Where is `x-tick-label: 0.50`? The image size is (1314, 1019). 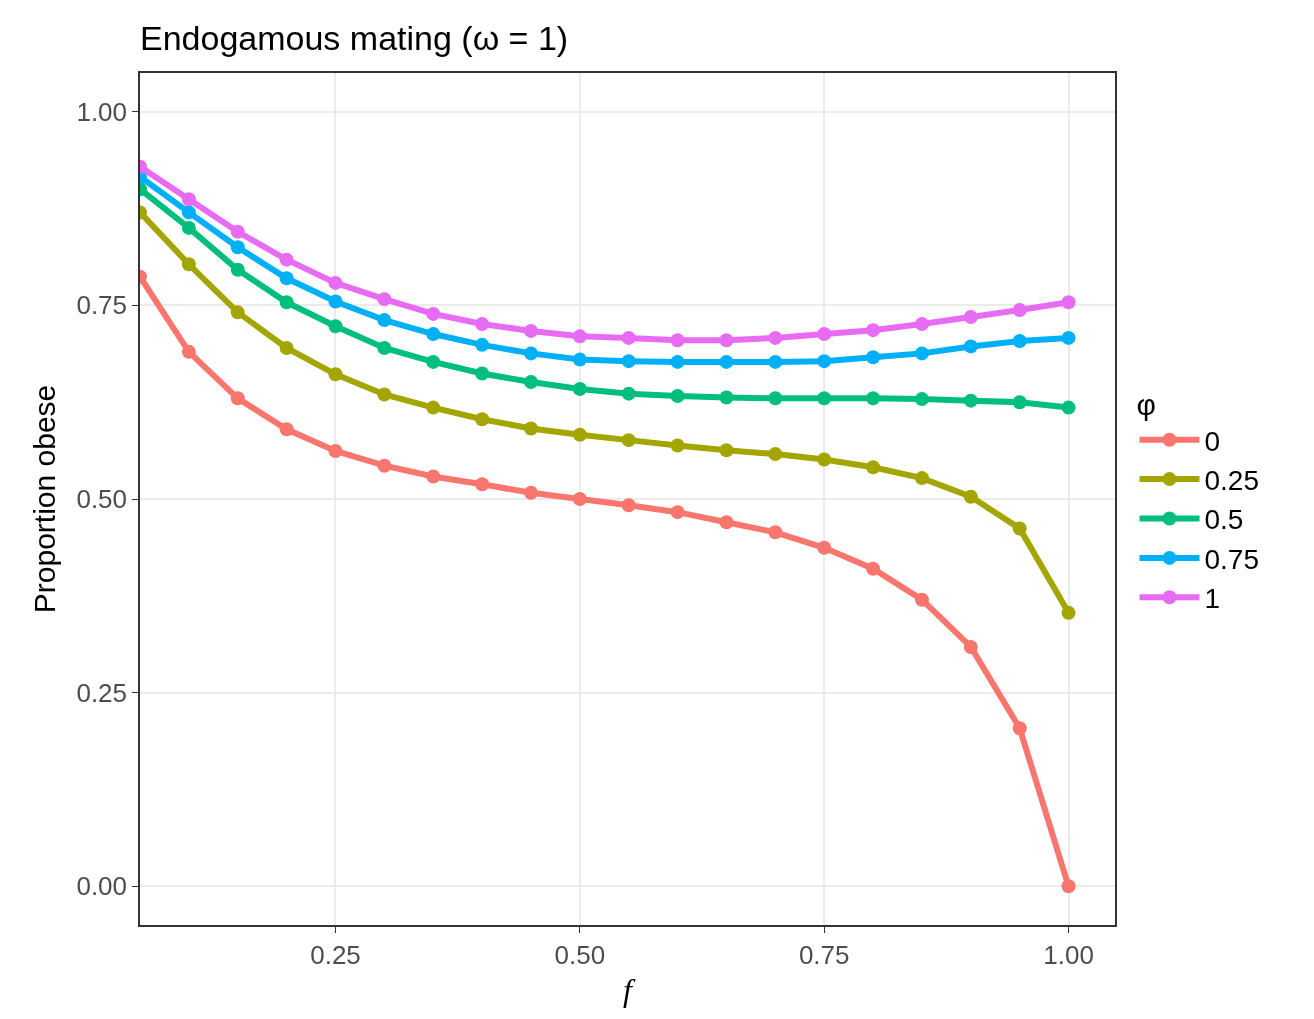
x-tick-label: 0.50 is located at coordinates (580, 954).